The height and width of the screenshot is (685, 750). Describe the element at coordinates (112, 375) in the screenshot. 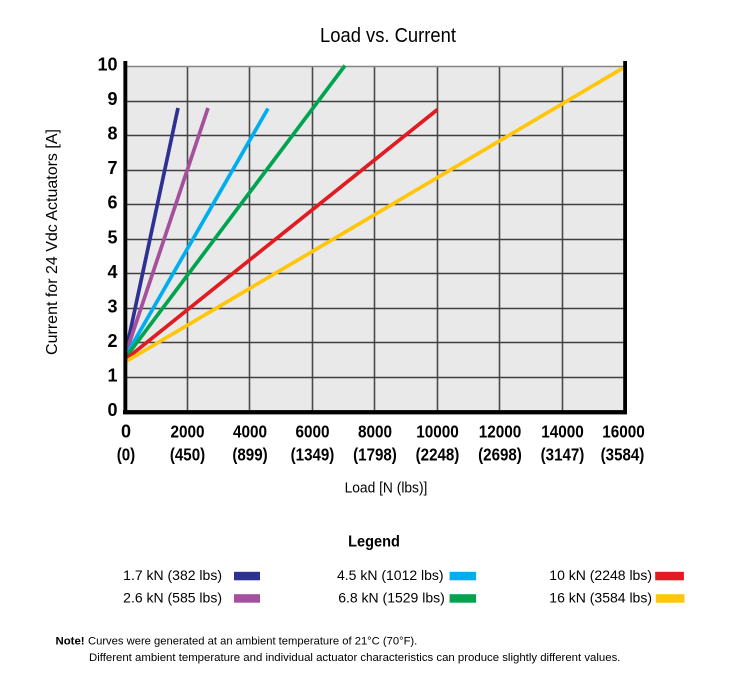

I see `svg-text: 1` at that location.